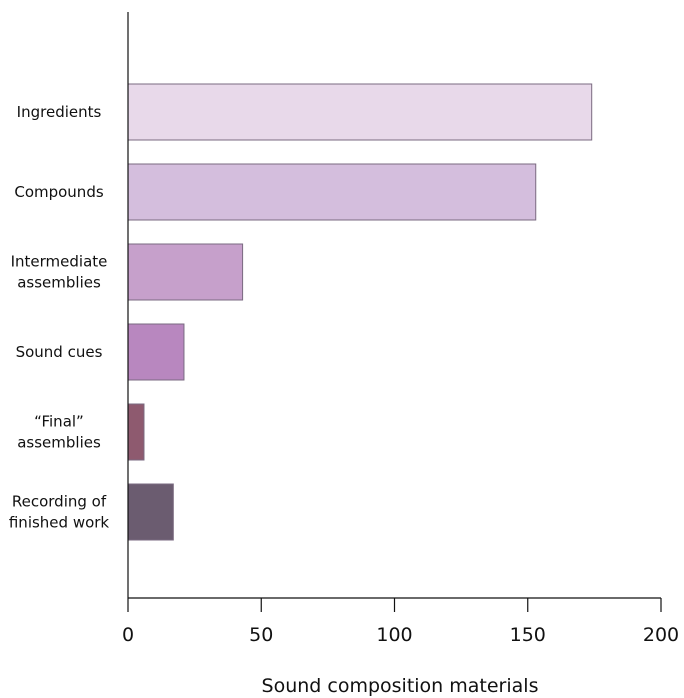  I want to click on x-tick-label-3: 150, so click(528, 635).